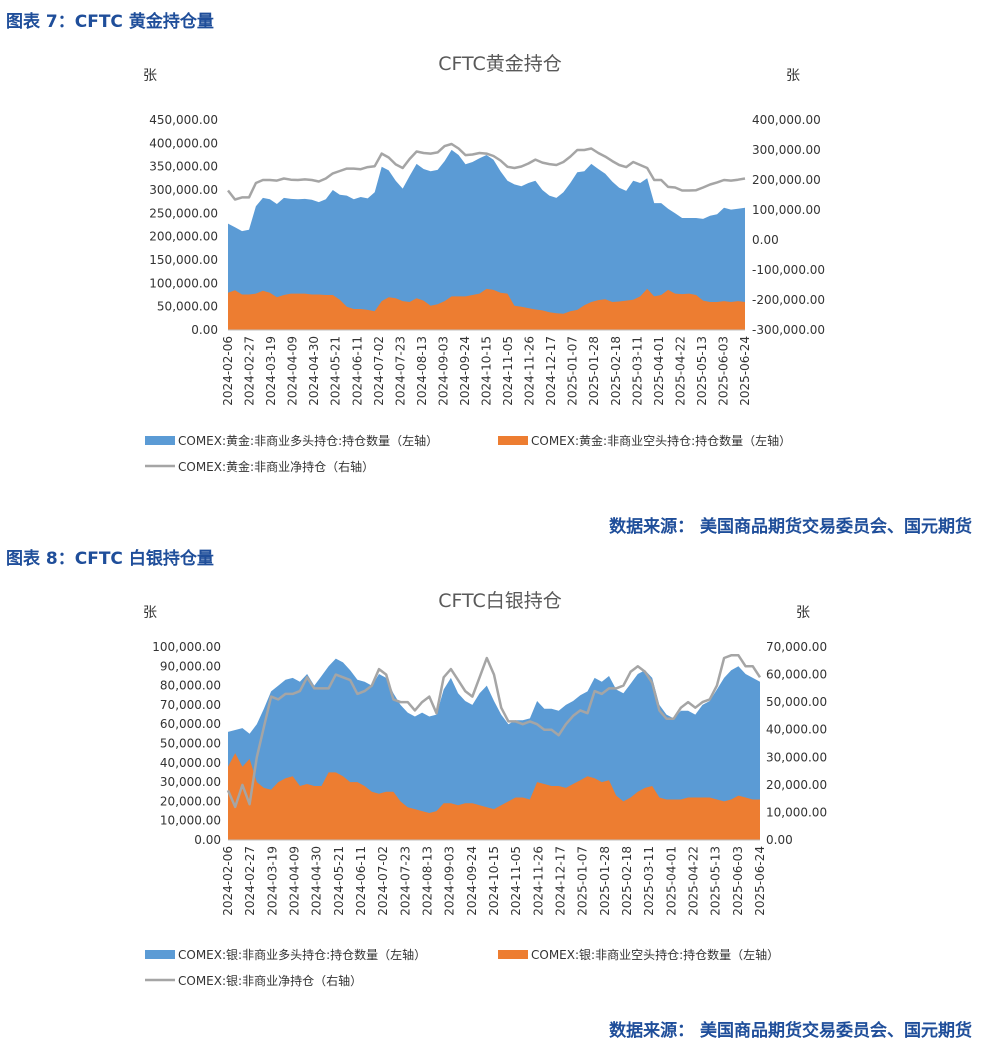  I want to click on right-tick-label: 400,000.00, so click(786, 120).